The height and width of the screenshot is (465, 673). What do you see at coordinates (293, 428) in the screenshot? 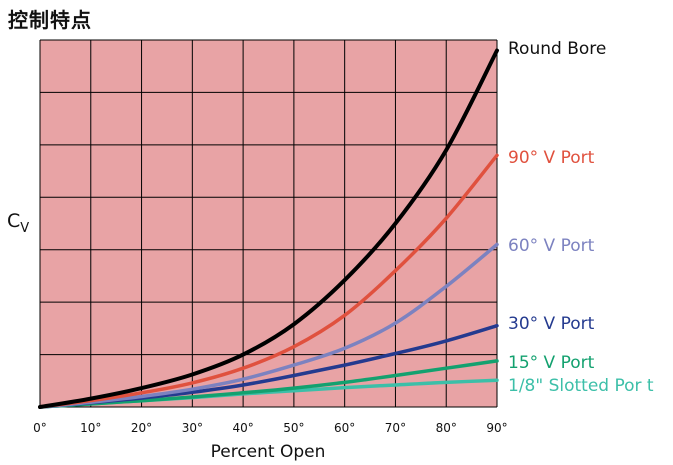
I see `x-tick-label: 50°` at bounding box center [293, 428].